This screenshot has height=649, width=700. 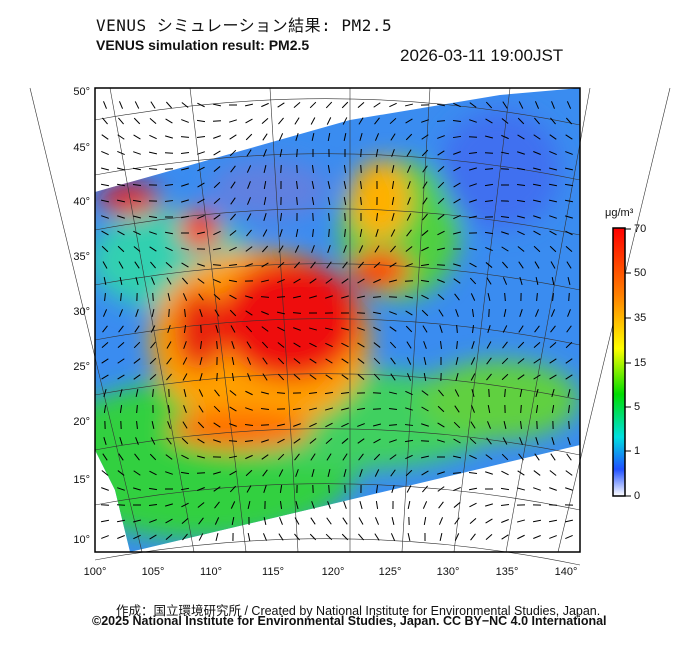 I want to click on lon-label: 115°, so click(x=273, y=572).